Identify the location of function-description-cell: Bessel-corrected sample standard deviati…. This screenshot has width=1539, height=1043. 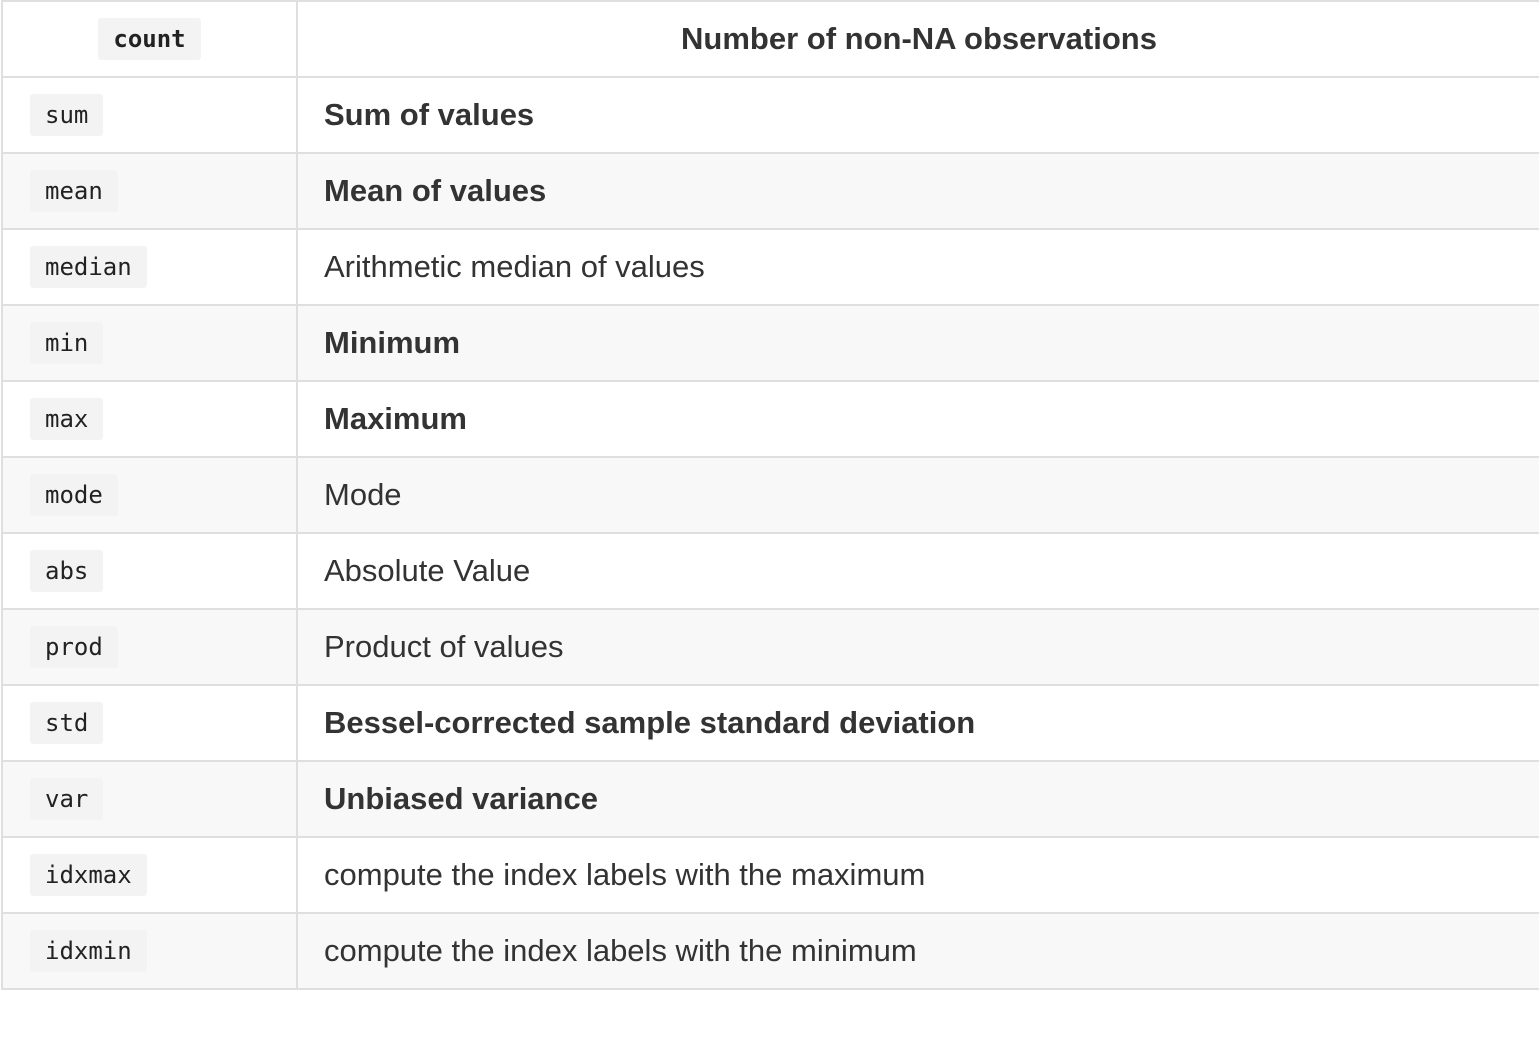
(917, 723).